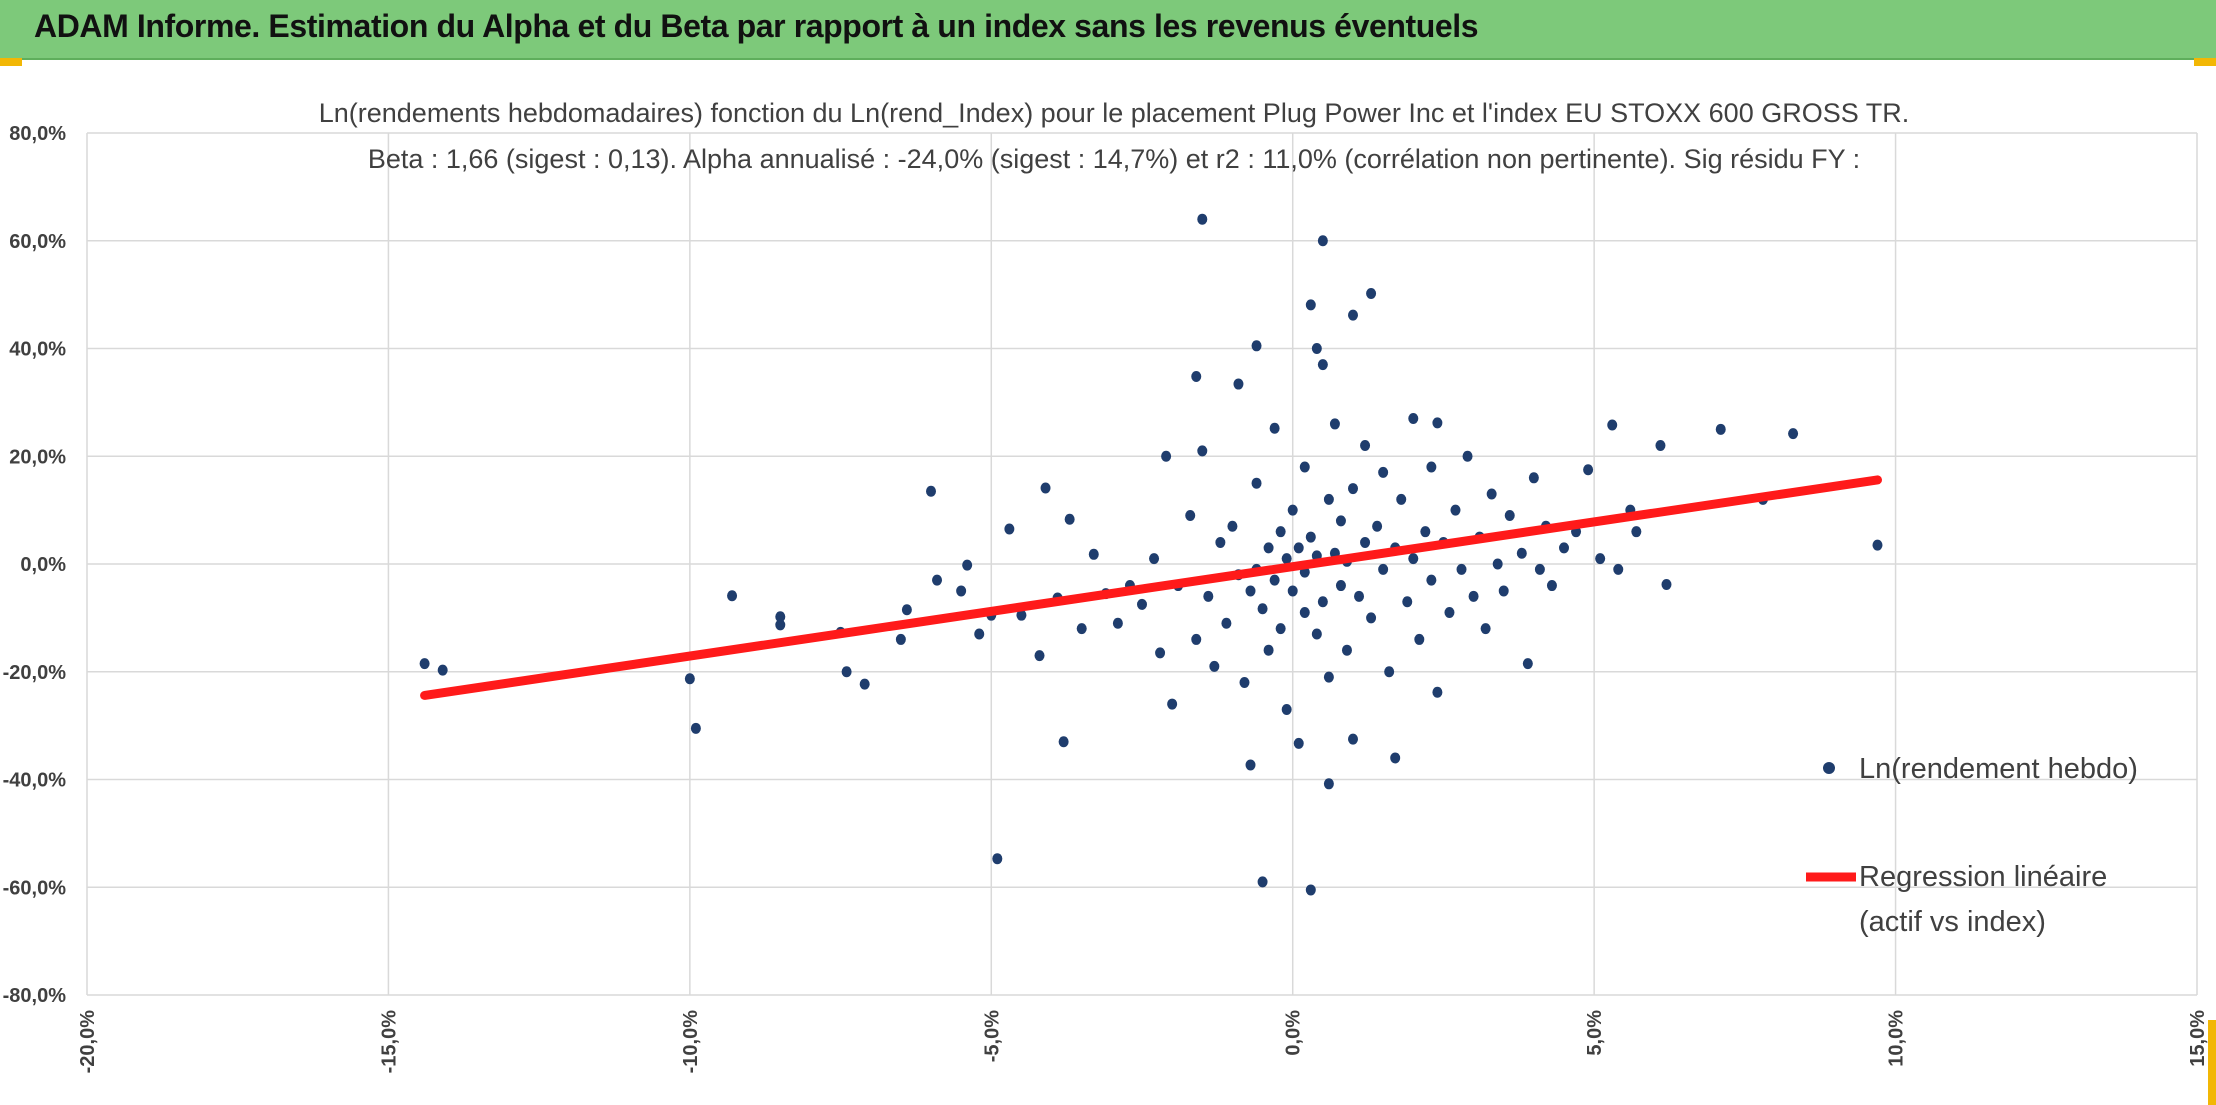 The height and width of the screenshot is (1105, 2216). Describe the element at coordinates (1952, 922) in the screenshot. I see `legend-label-regression-2: (actif vs index)` at that location.